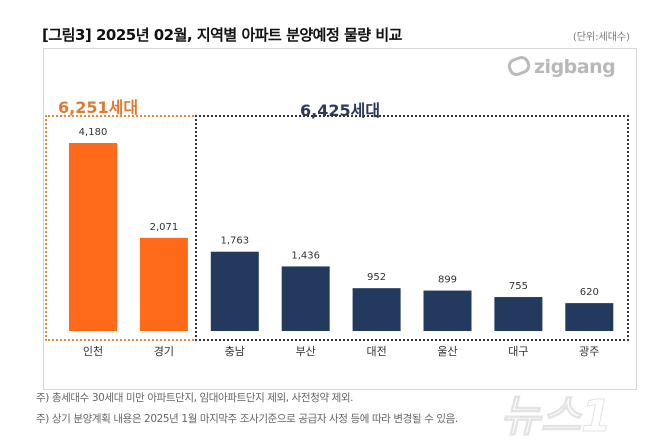  Describe the element at coordinates (164, 227) in the screenshot. I see `data-label: 2,071` at that location.